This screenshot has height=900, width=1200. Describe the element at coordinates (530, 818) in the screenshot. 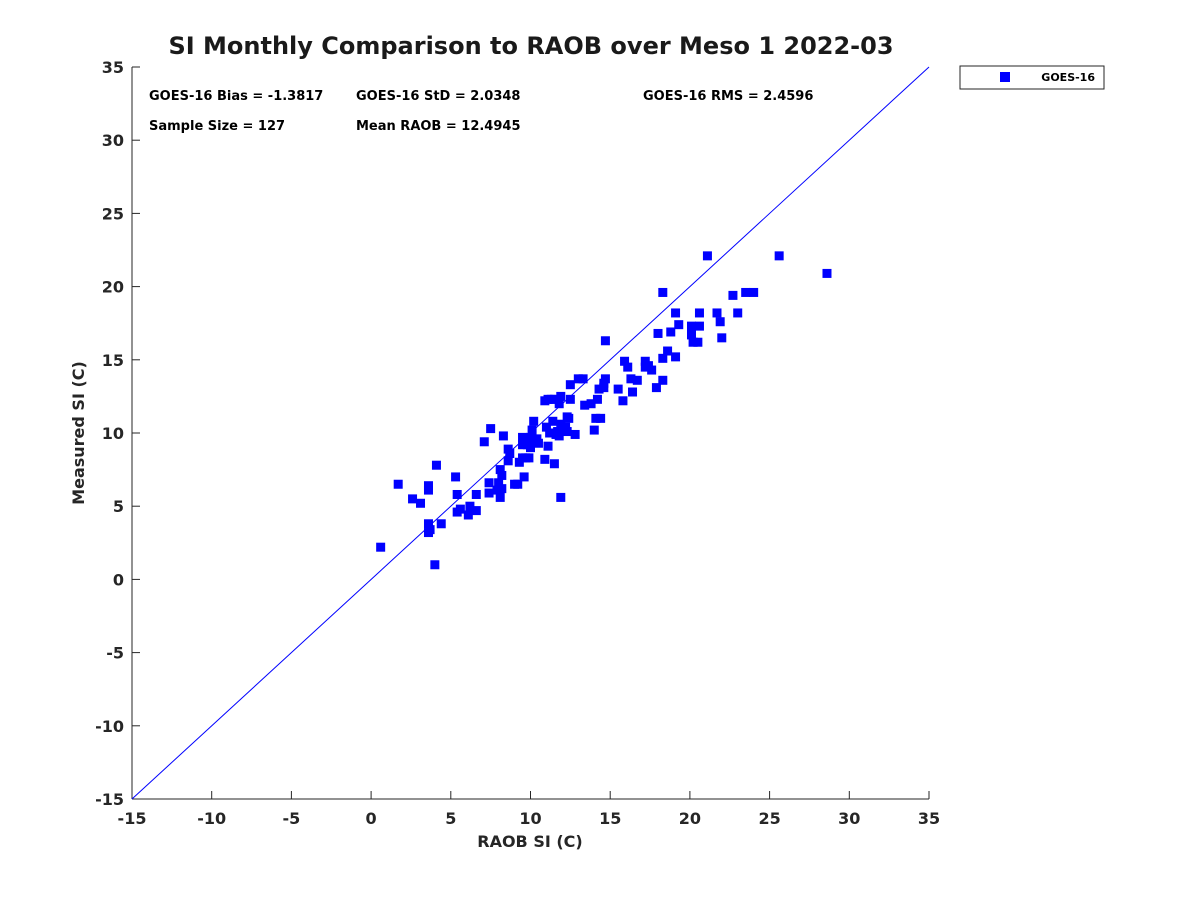

I see `x-tick-label: 10` at that location.